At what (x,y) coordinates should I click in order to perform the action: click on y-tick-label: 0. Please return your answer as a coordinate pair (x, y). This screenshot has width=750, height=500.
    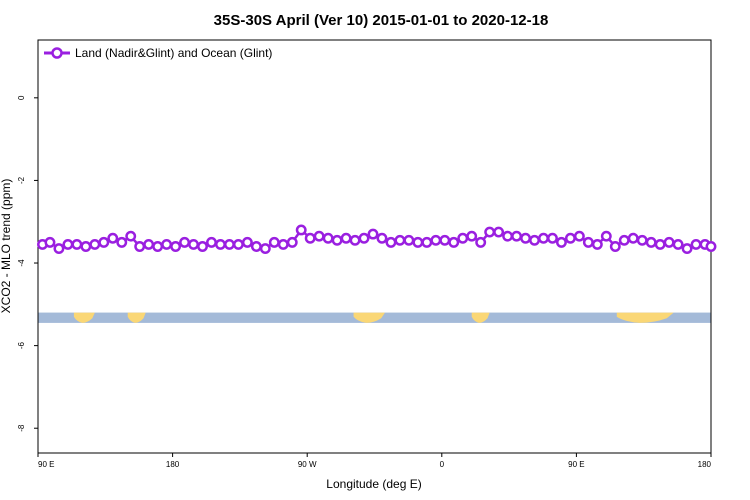
    Looking at the image, I should click on (21, 97).